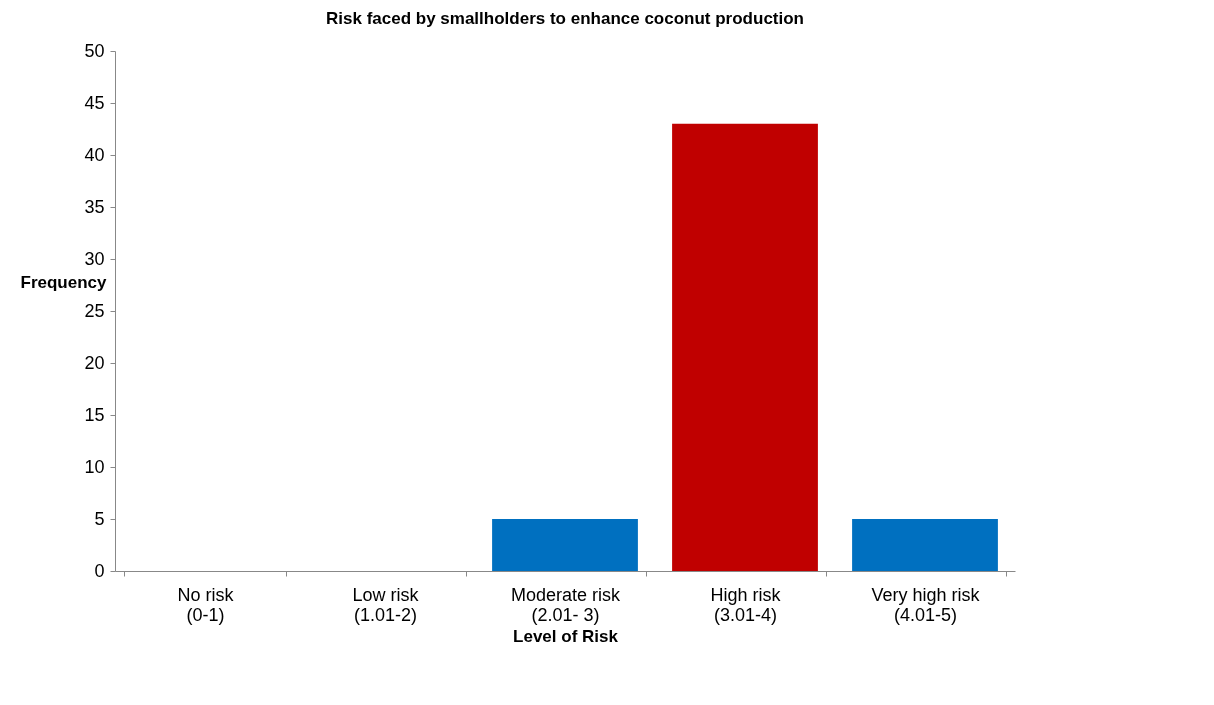 This screenshot has height=705, width=1214. Describe the element at coordinates (99, 518) in the screenshot. I see `y-tick-label: 5` at that location.